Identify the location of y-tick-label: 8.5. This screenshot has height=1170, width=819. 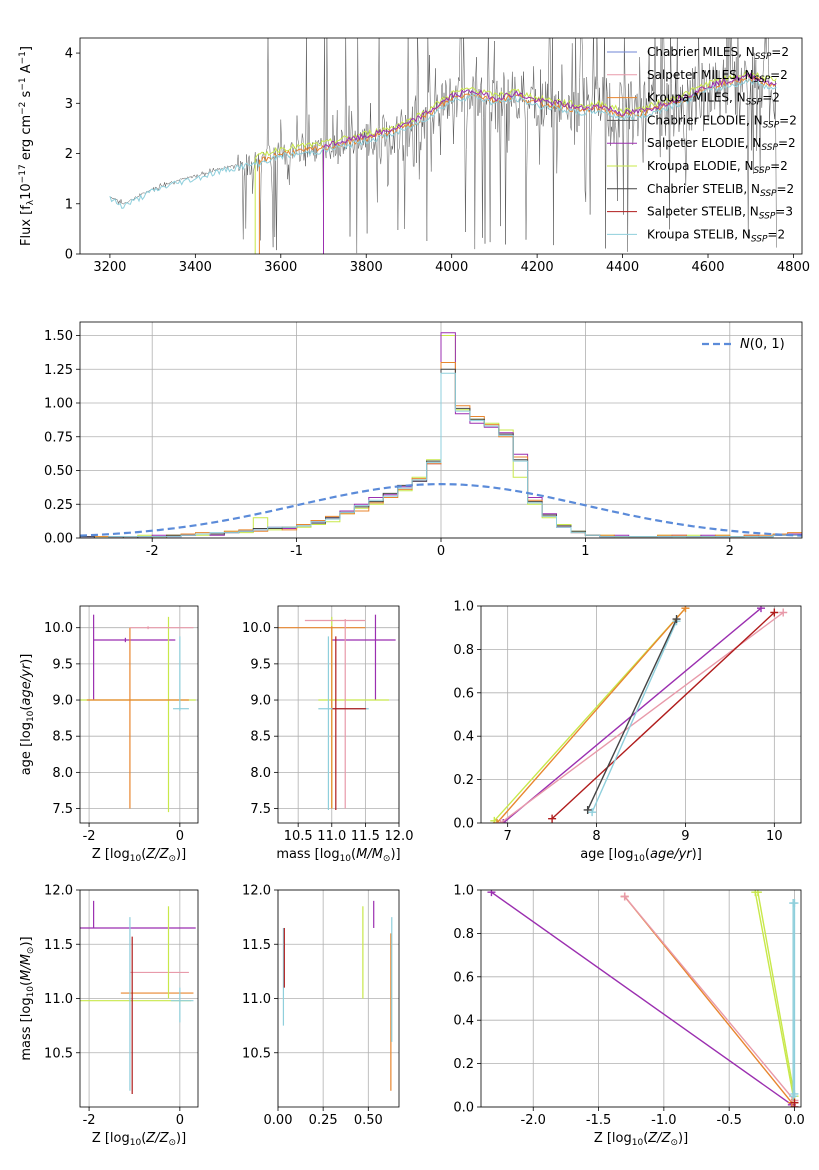
(260, 737).